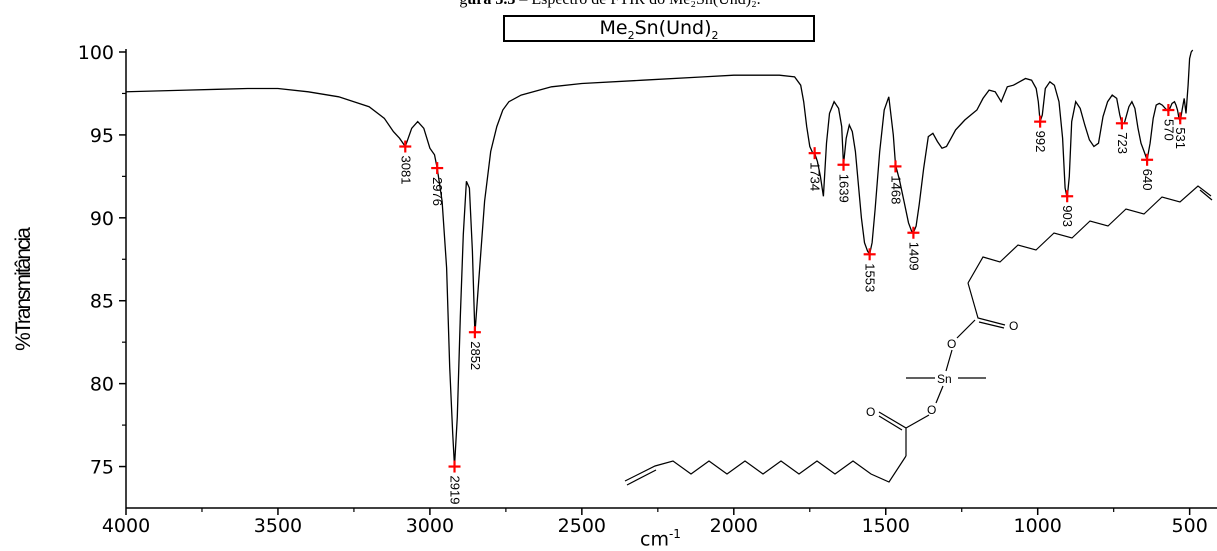  What do you see at coordinates (944, 379) in the screenshot?
I see `tin-atom: Sn` at bounding box center [944, 379].